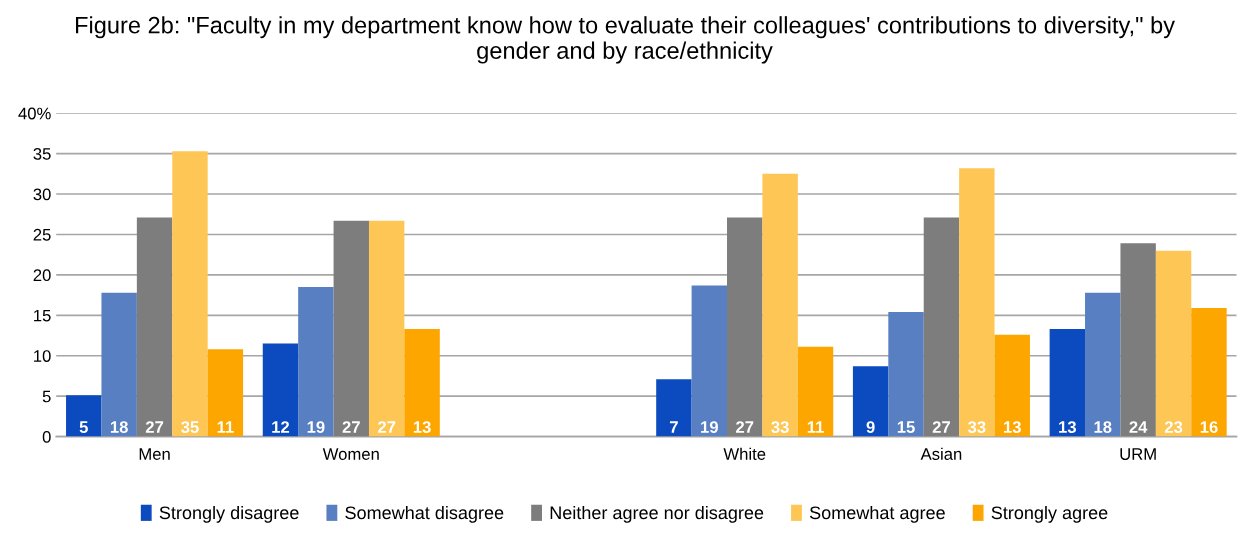  Describe the element at coordinates (34, 113) in the screenshot. I see `y-tick-label: 40%` at that location.